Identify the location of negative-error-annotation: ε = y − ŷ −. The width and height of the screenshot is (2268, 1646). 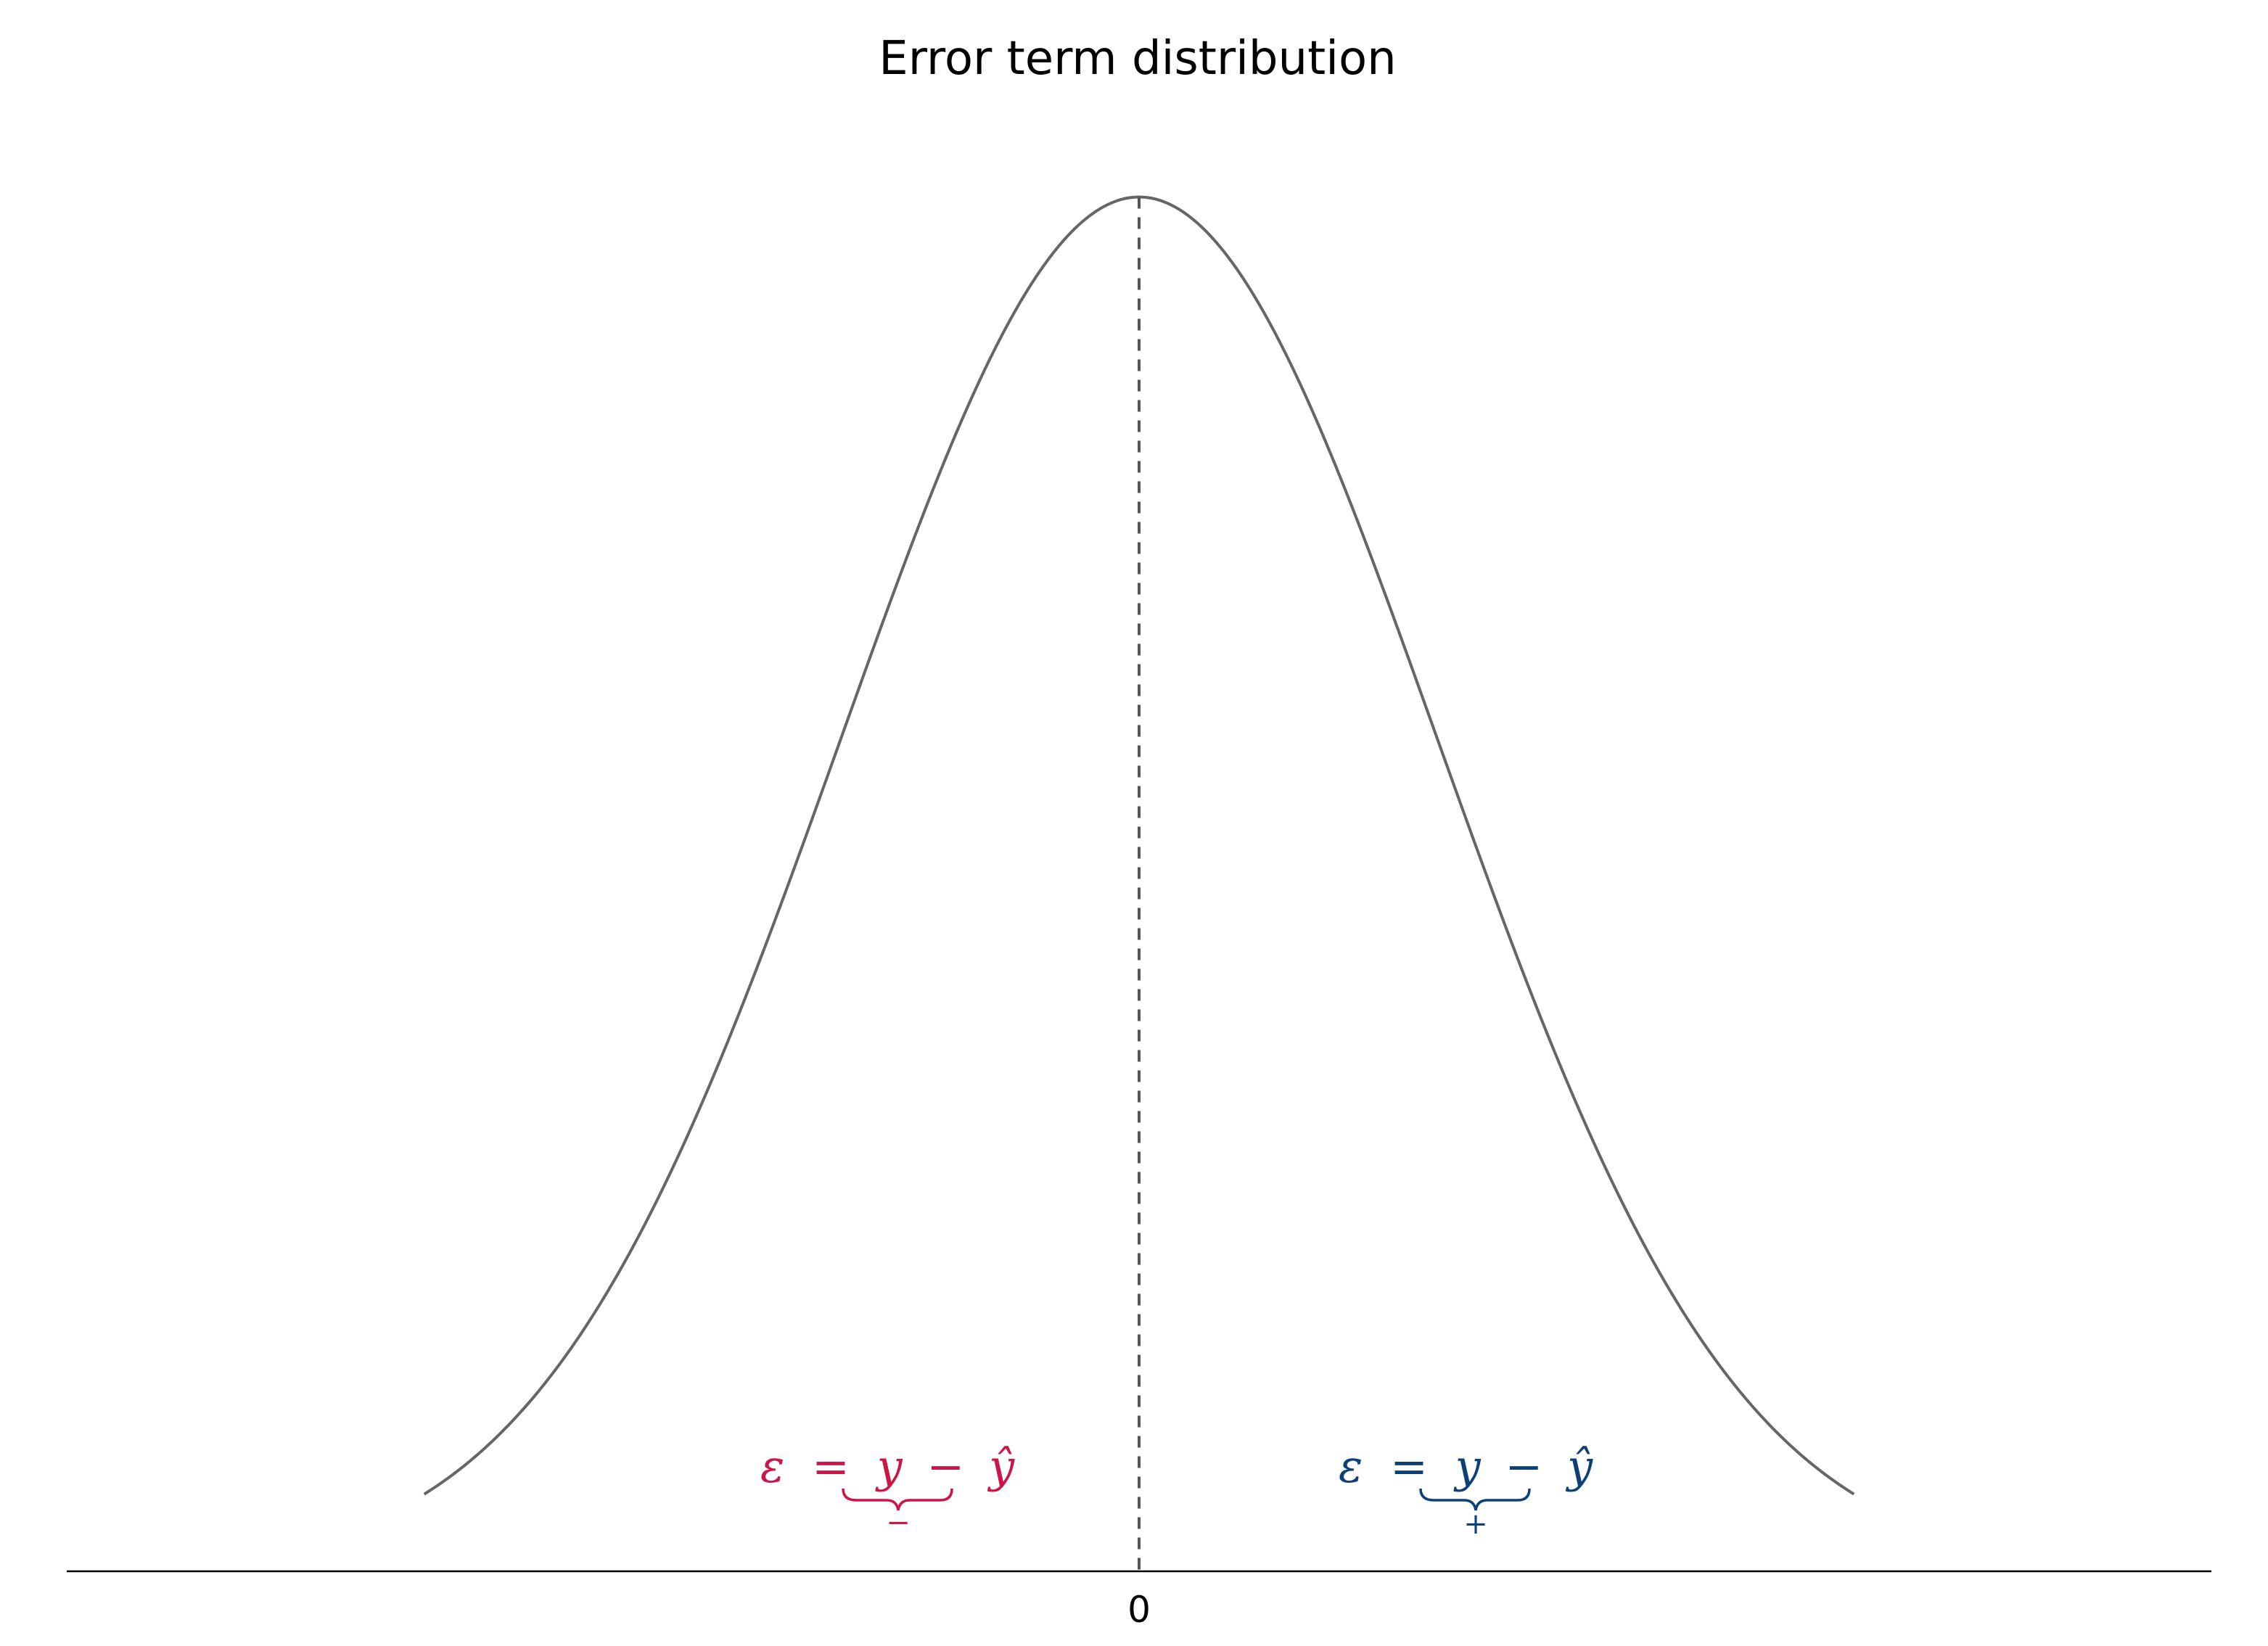
(888, 1489).